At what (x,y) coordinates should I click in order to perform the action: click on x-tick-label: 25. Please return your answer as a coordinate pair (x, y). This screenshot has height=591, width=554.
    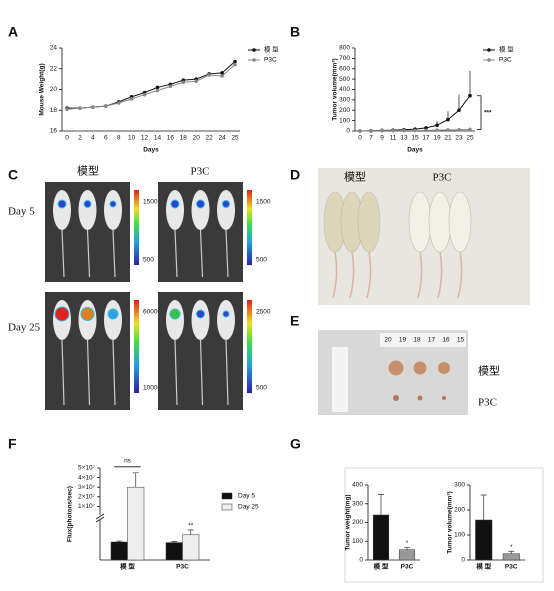
    Looking at the image, I should click on (470, 138).